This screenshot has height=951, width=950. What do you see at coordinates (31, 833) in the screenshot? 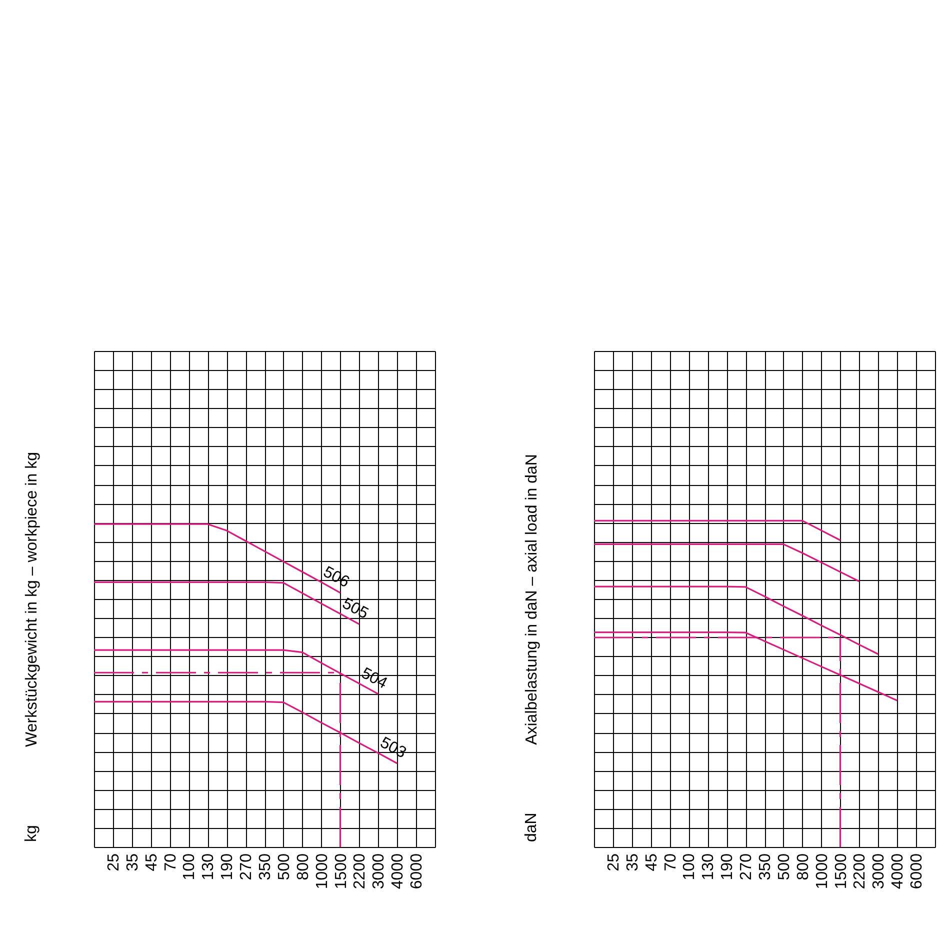
I see `text: kg` at bounding box center [31, 833].